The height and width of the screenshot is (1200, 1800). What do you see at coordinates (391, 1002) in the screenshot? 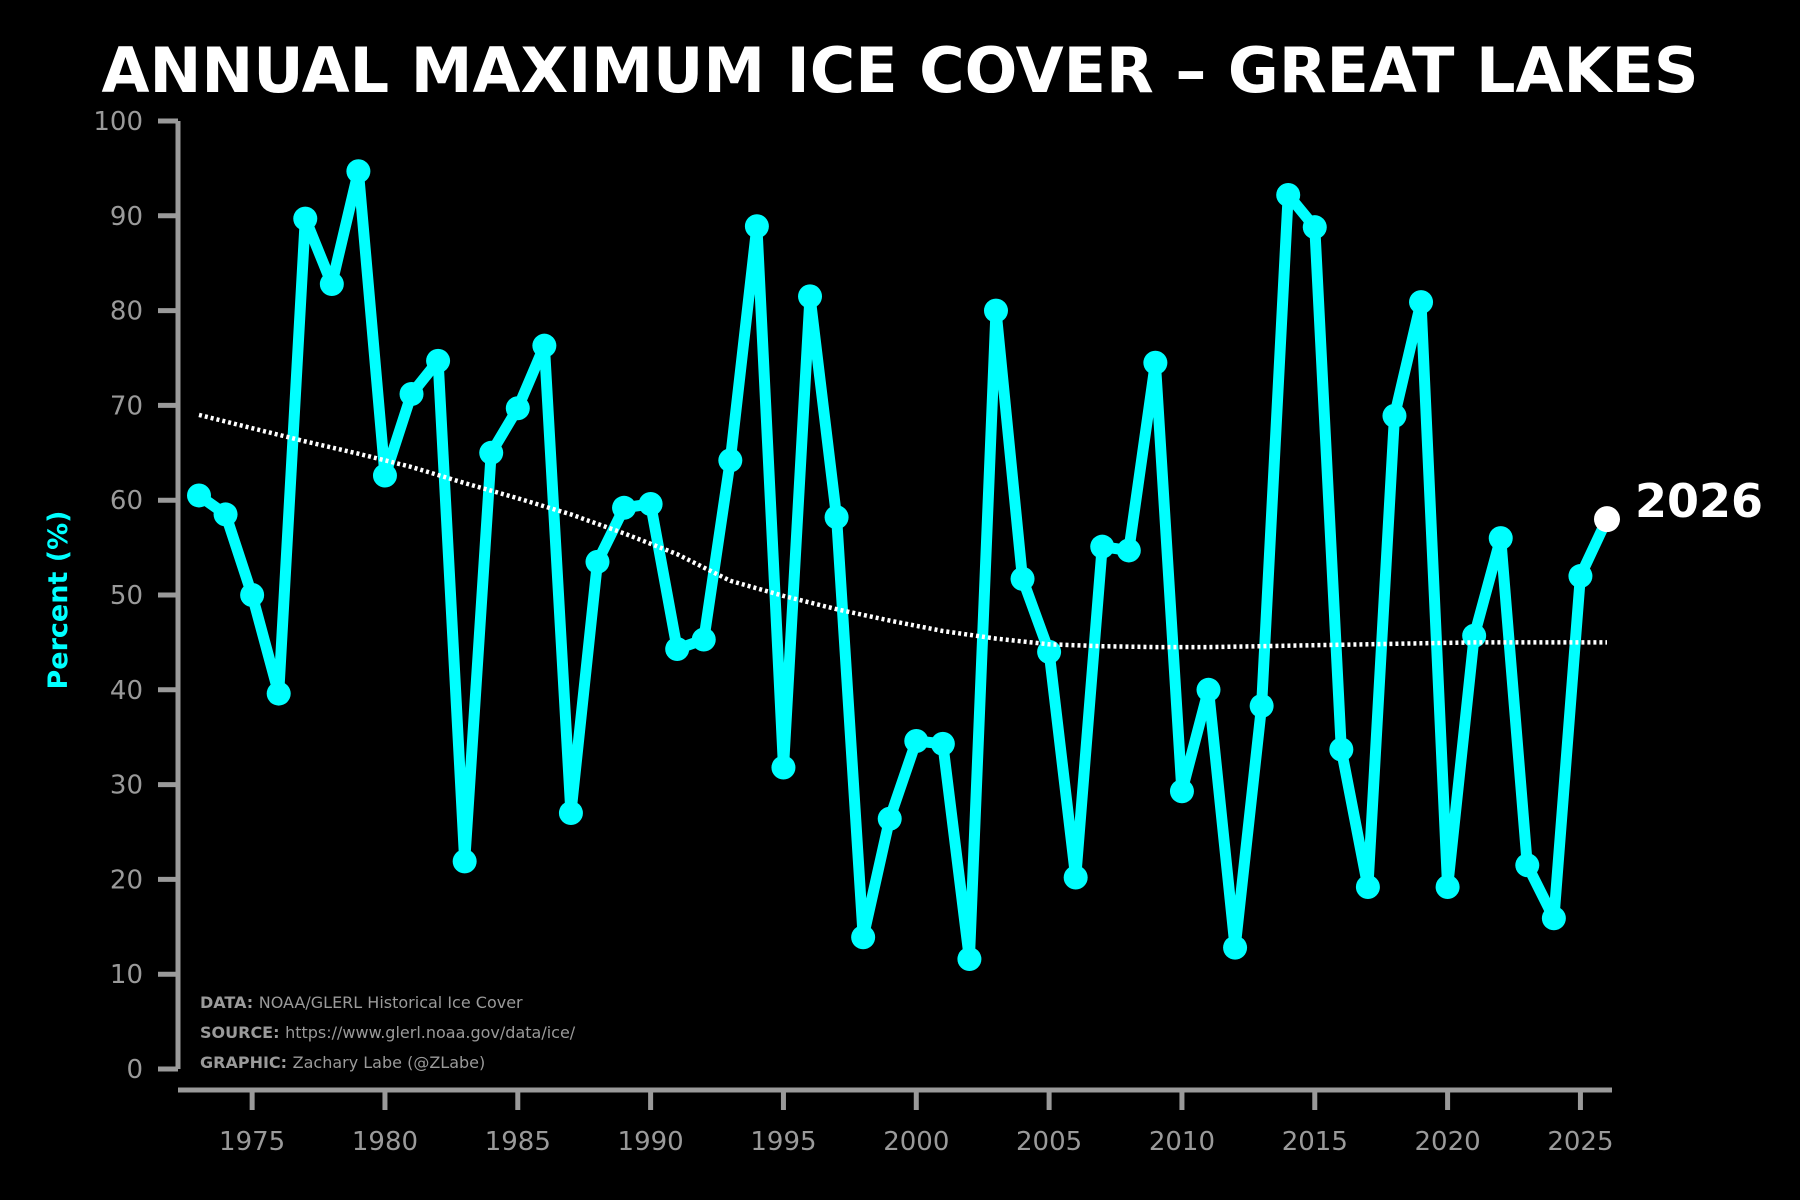
I see `credit-text: NOAA/GLERL Historical Ice Cover` at bounding box center [391, 1002].